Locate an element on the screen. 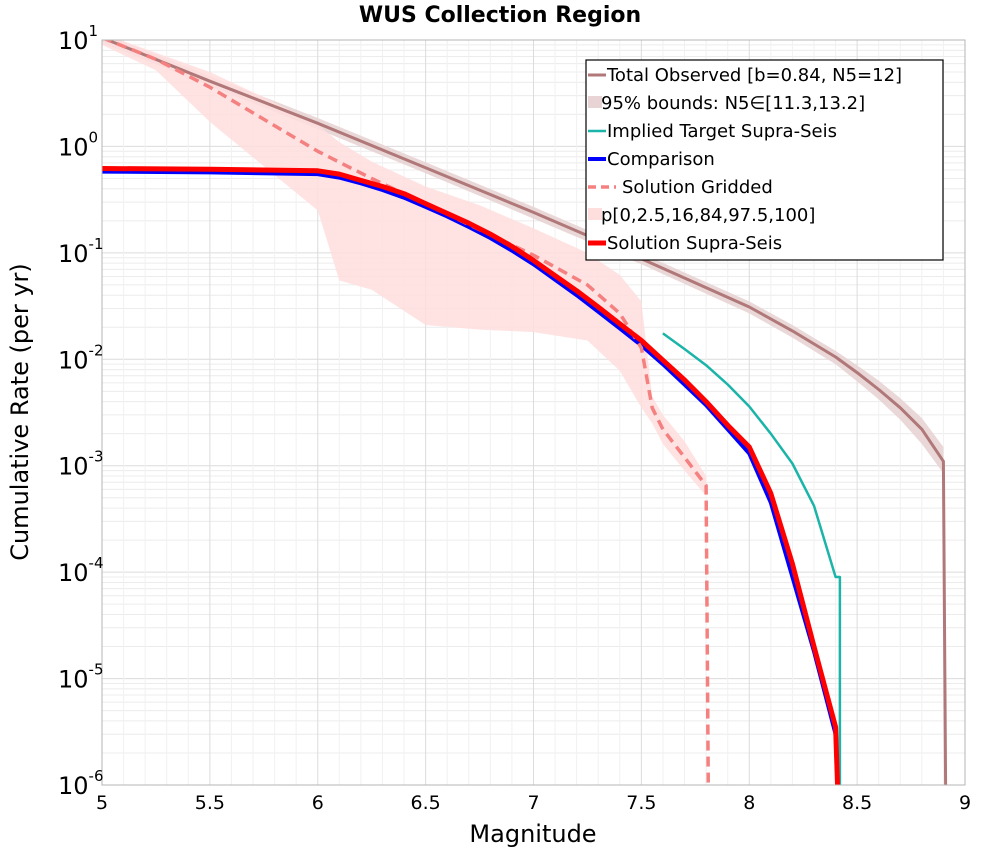  y-axis-label: Cumulative Rate (per yr) is located at coordinates (20, 412).